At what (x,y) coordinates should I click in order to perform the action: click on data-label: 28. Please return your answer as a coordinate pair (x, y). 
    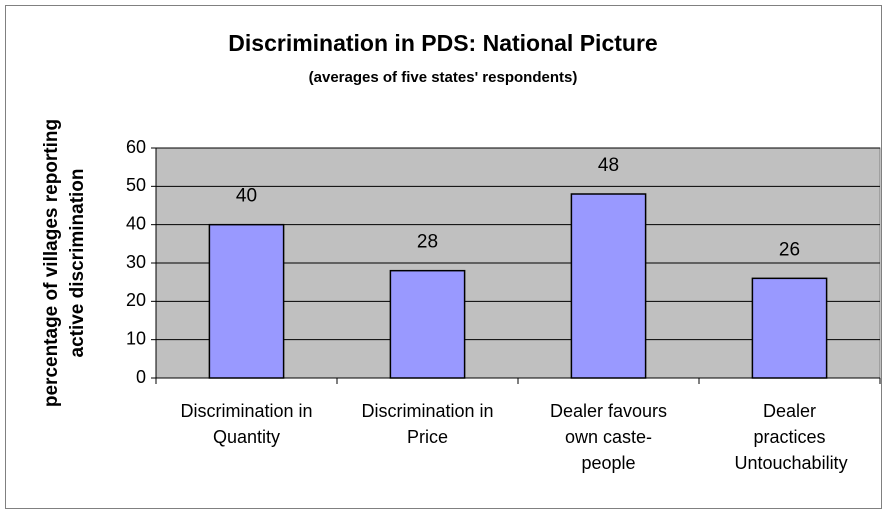
    Looking at the image, I should click on (427, 242).